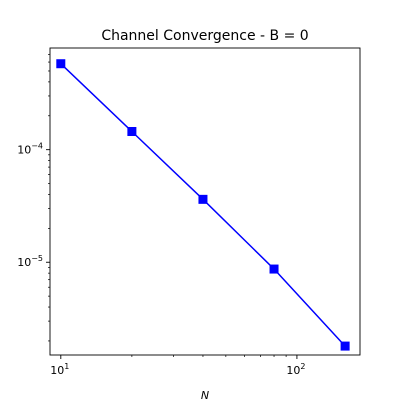 The image size is (400, 400). Describe the element at coordinates (295, 369) in the screenshot. I see `x-tick-label: 10²` at that location.